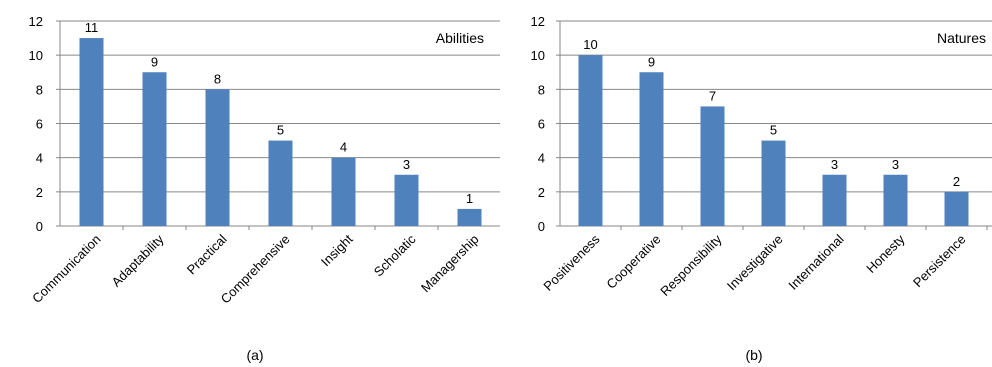  What do you see at coordinates (66, 269) in the screenshot?
I see `x-tick-label: Communication` at bounding box center [66, 269].